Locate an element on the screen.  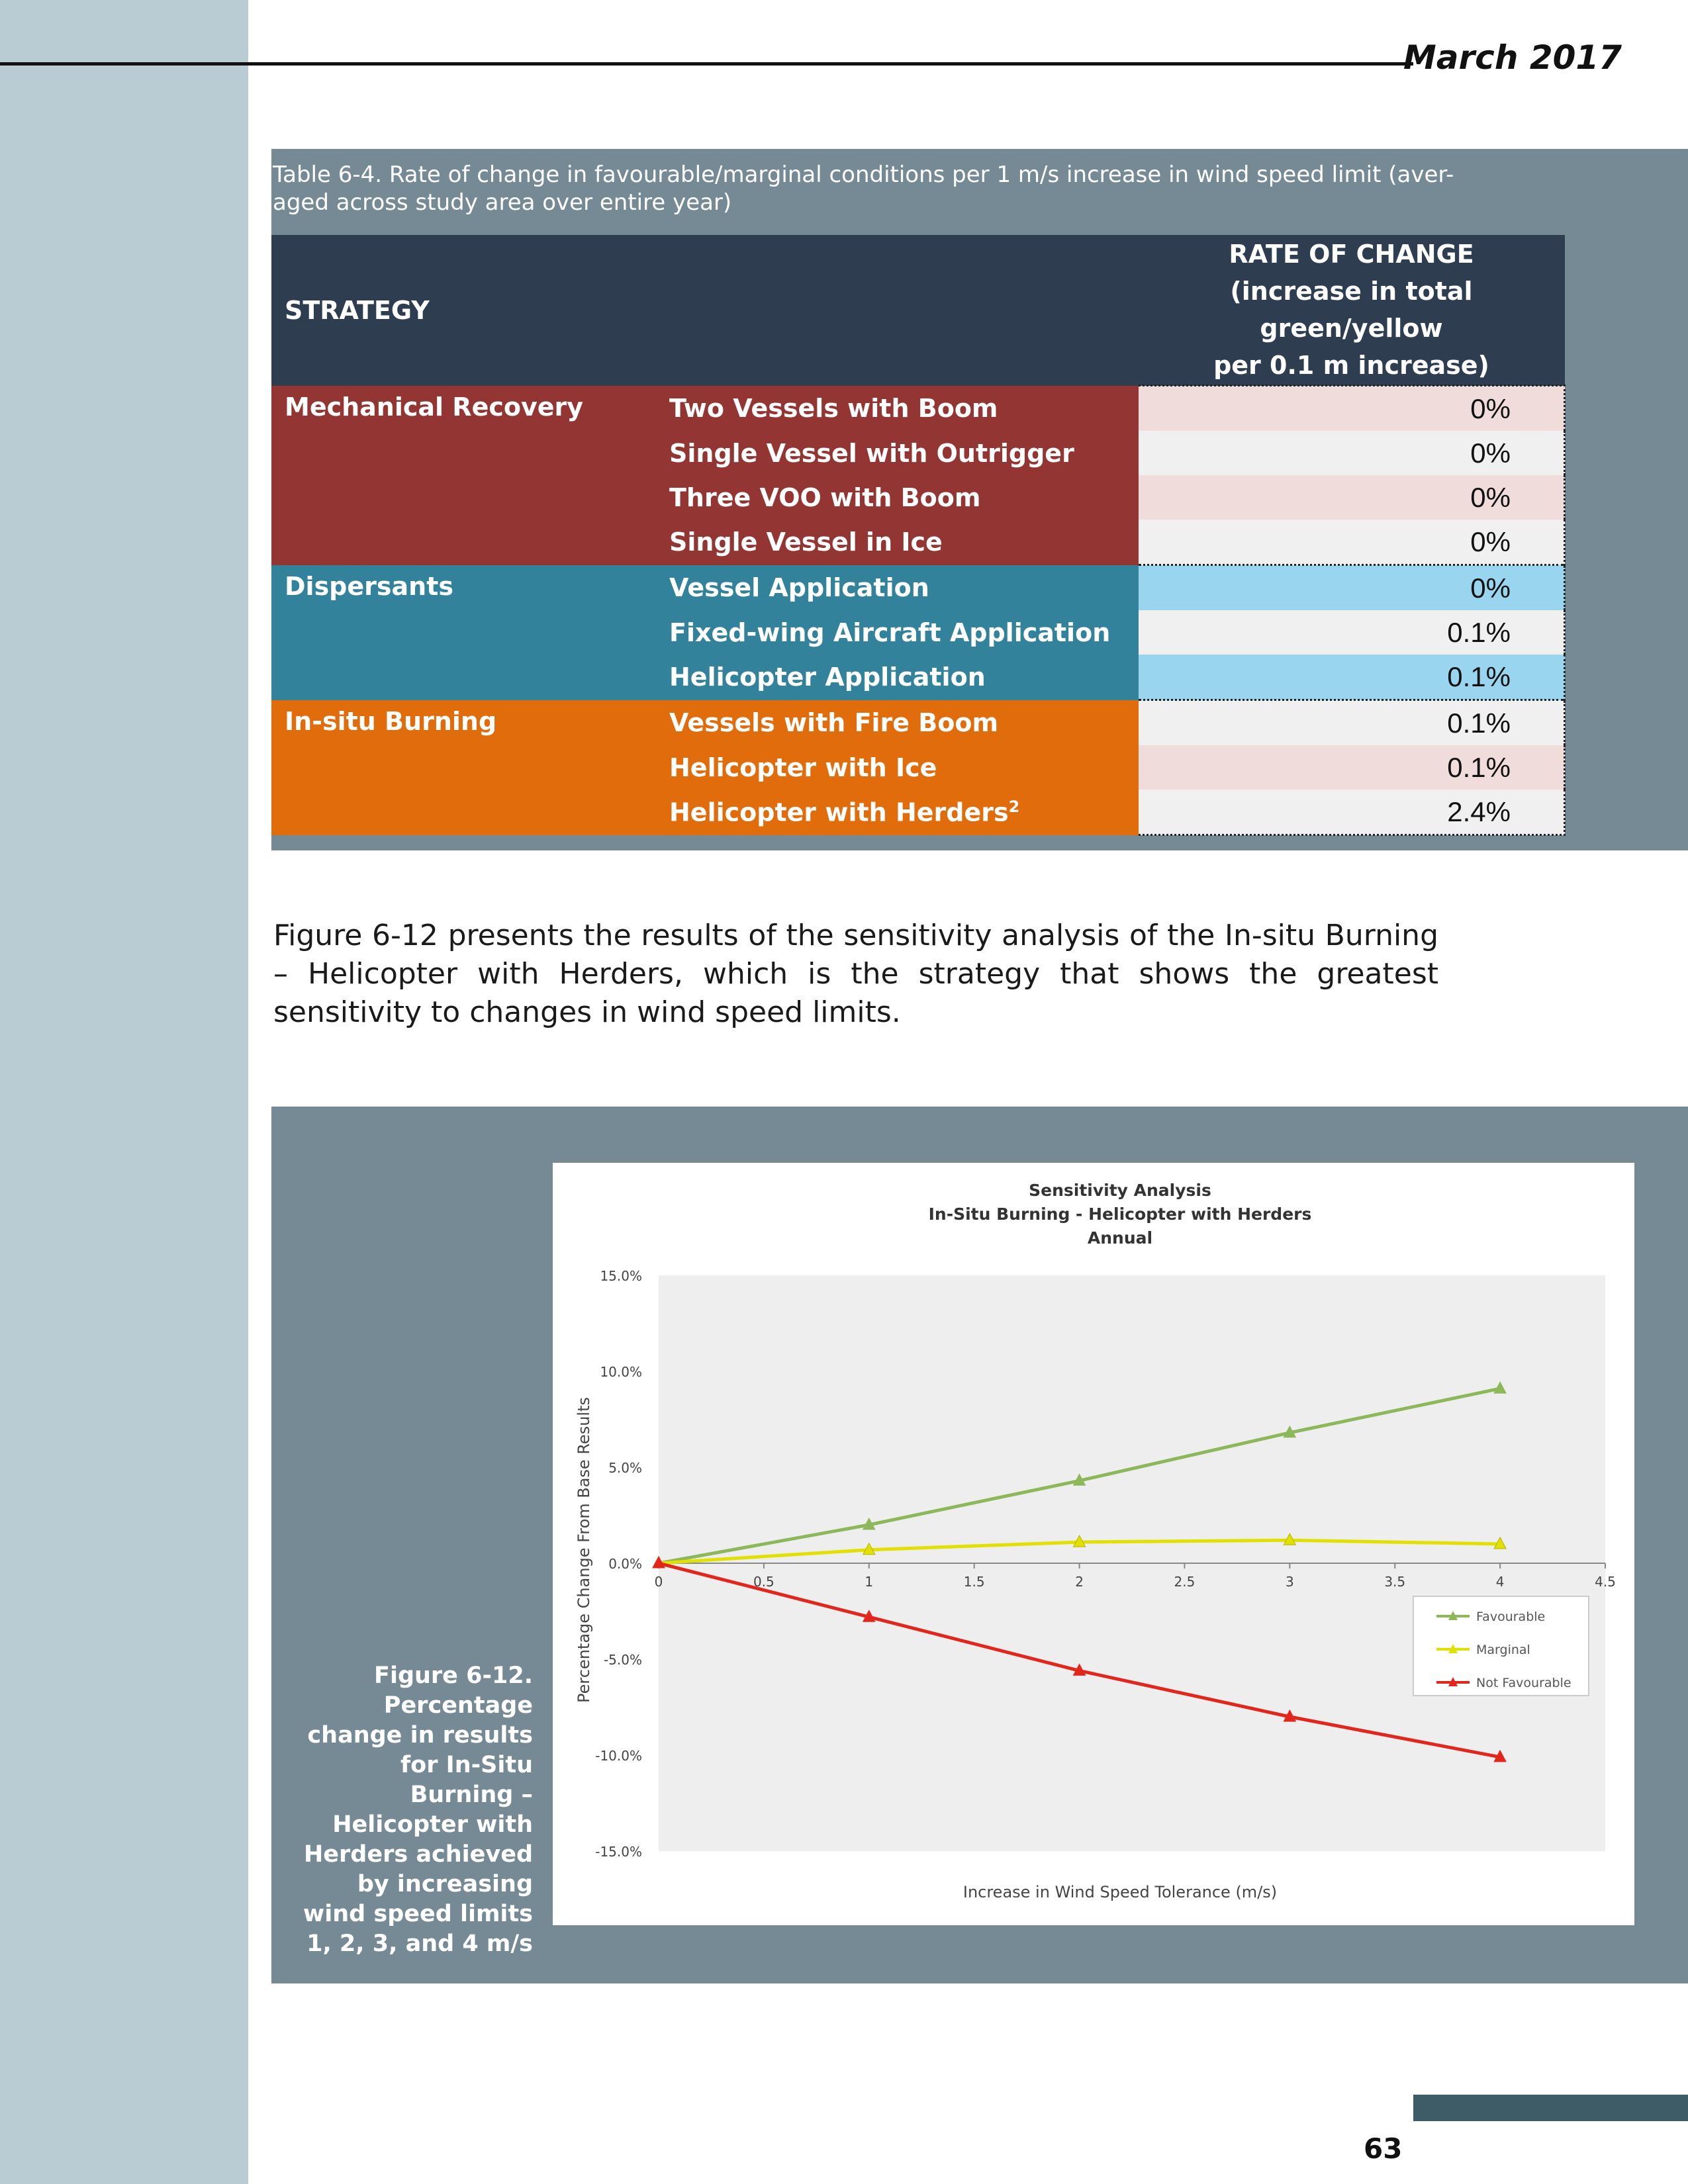
x-tick-label: 0 is located at coordinates (659, 1582).